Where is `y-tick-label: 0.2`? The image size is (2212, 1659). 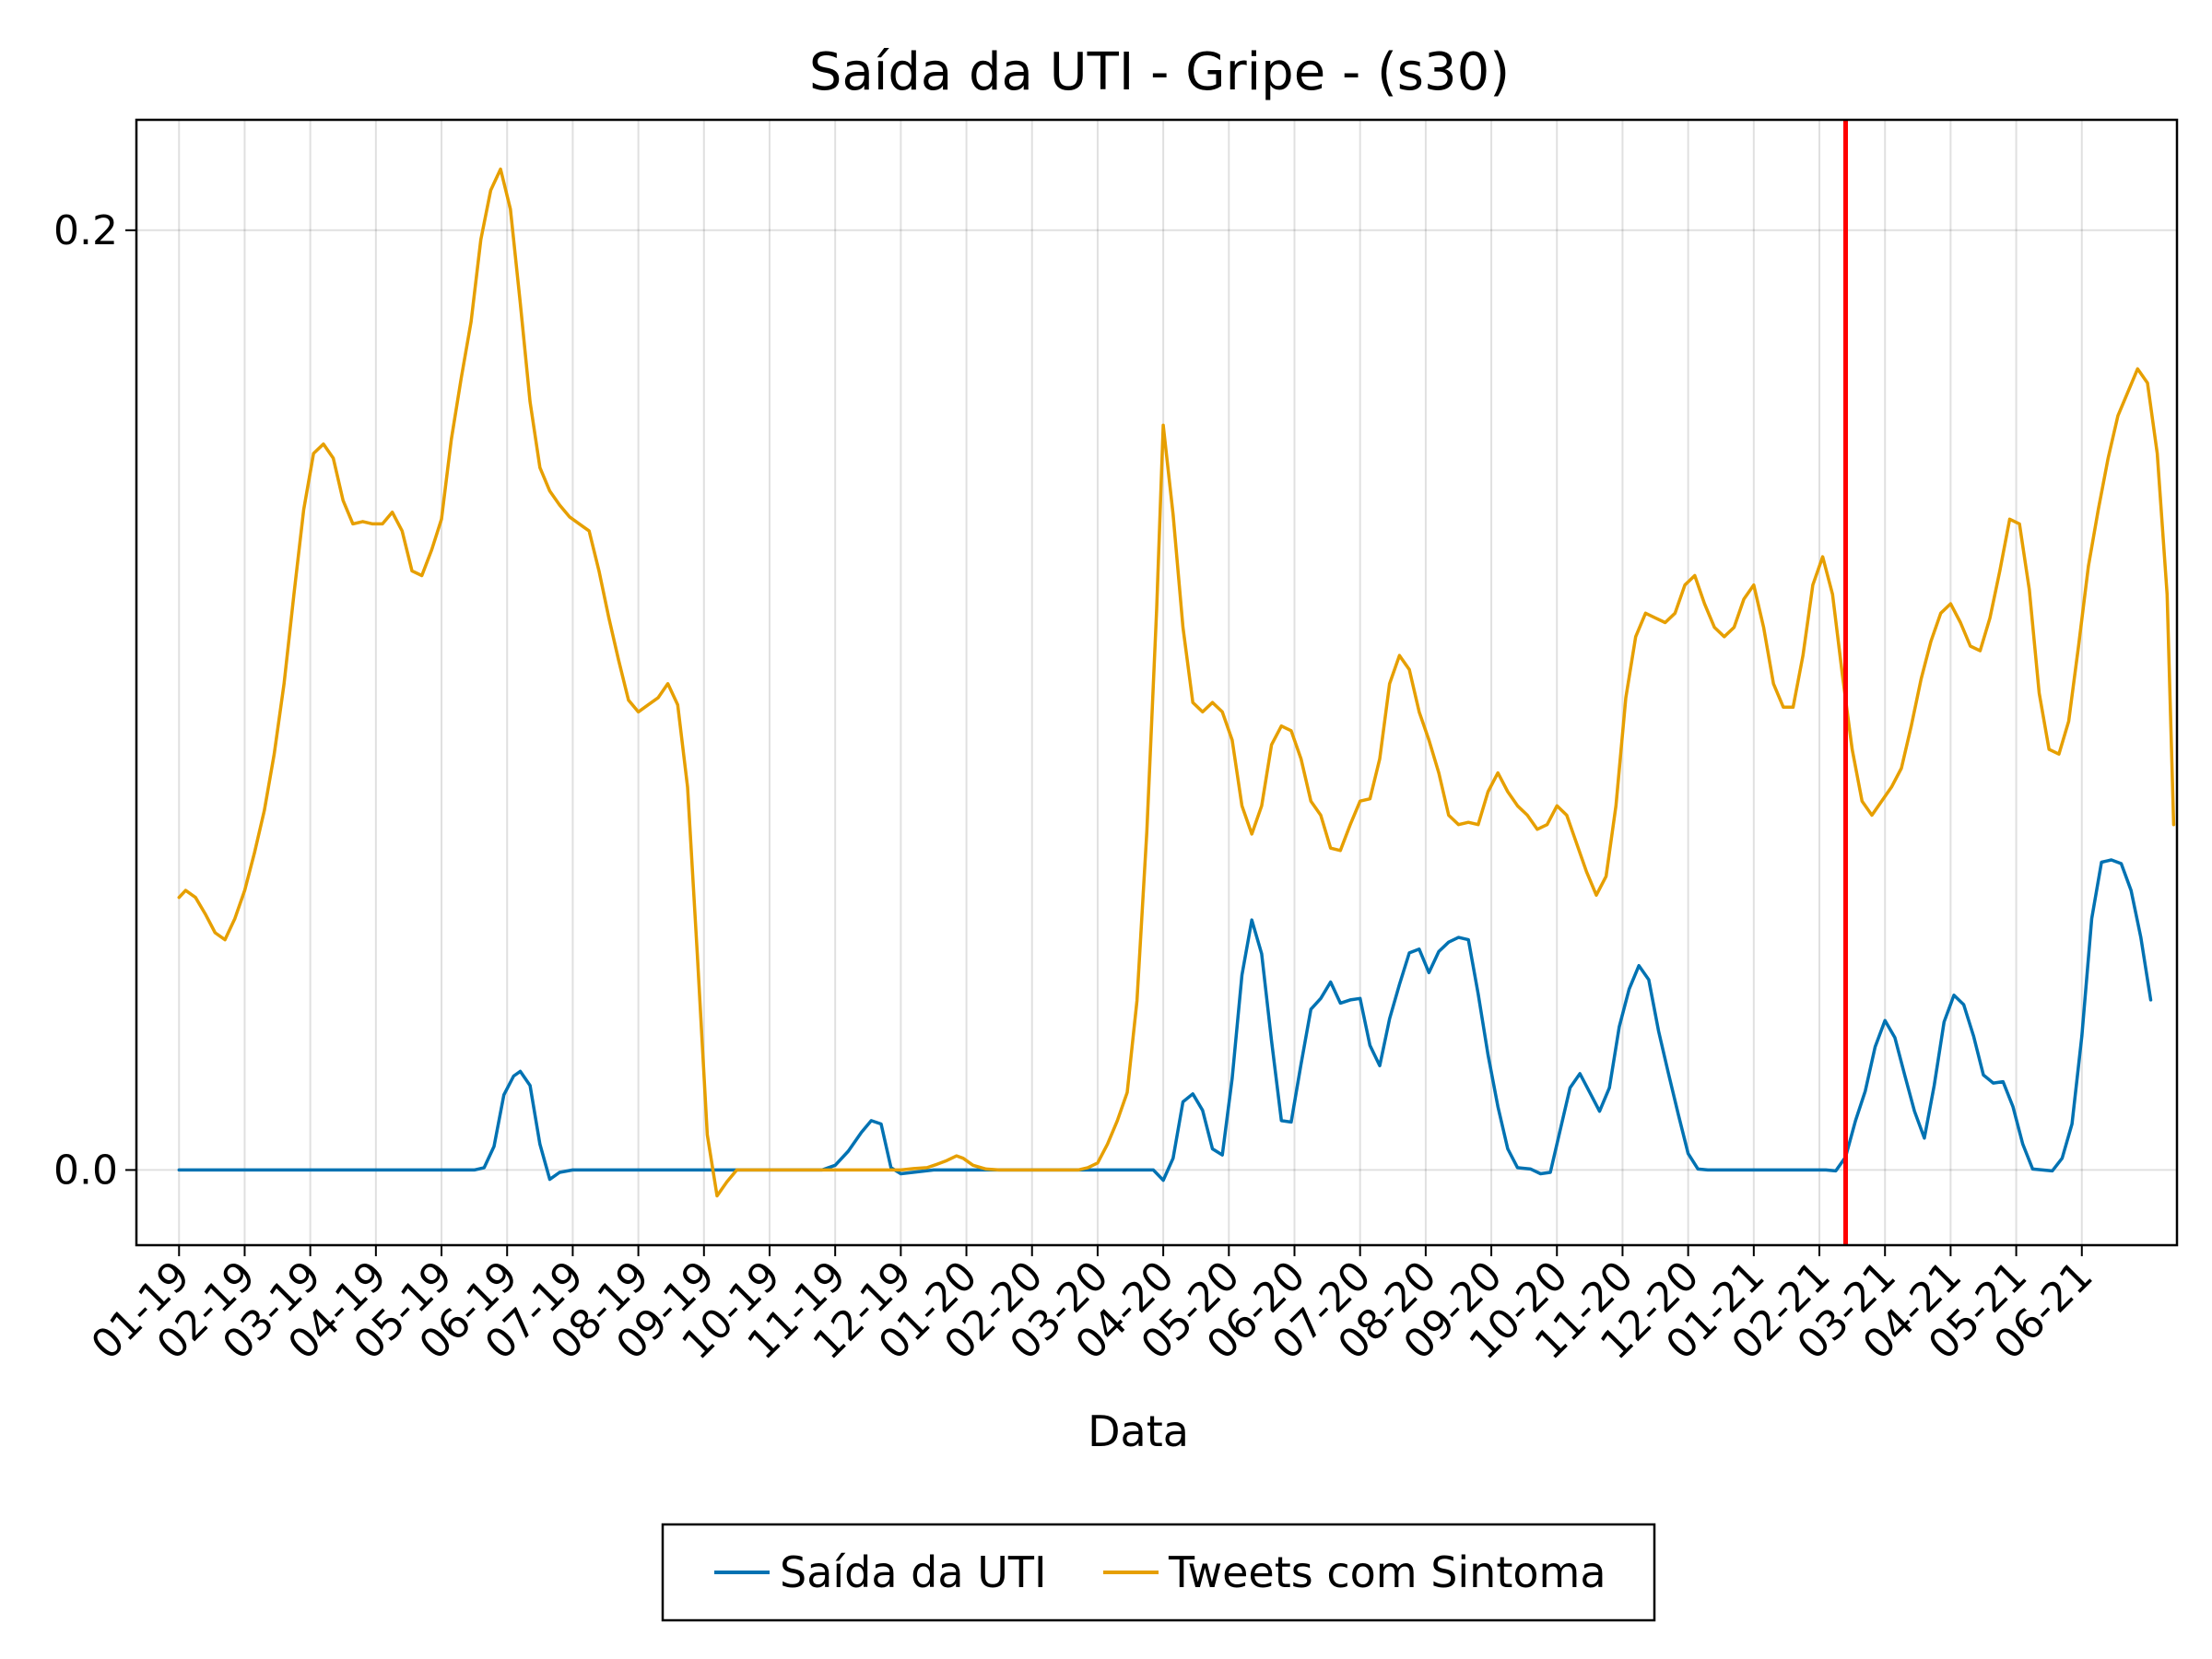 y-tick-label: 0.2 is located at coordinates (85, 230).